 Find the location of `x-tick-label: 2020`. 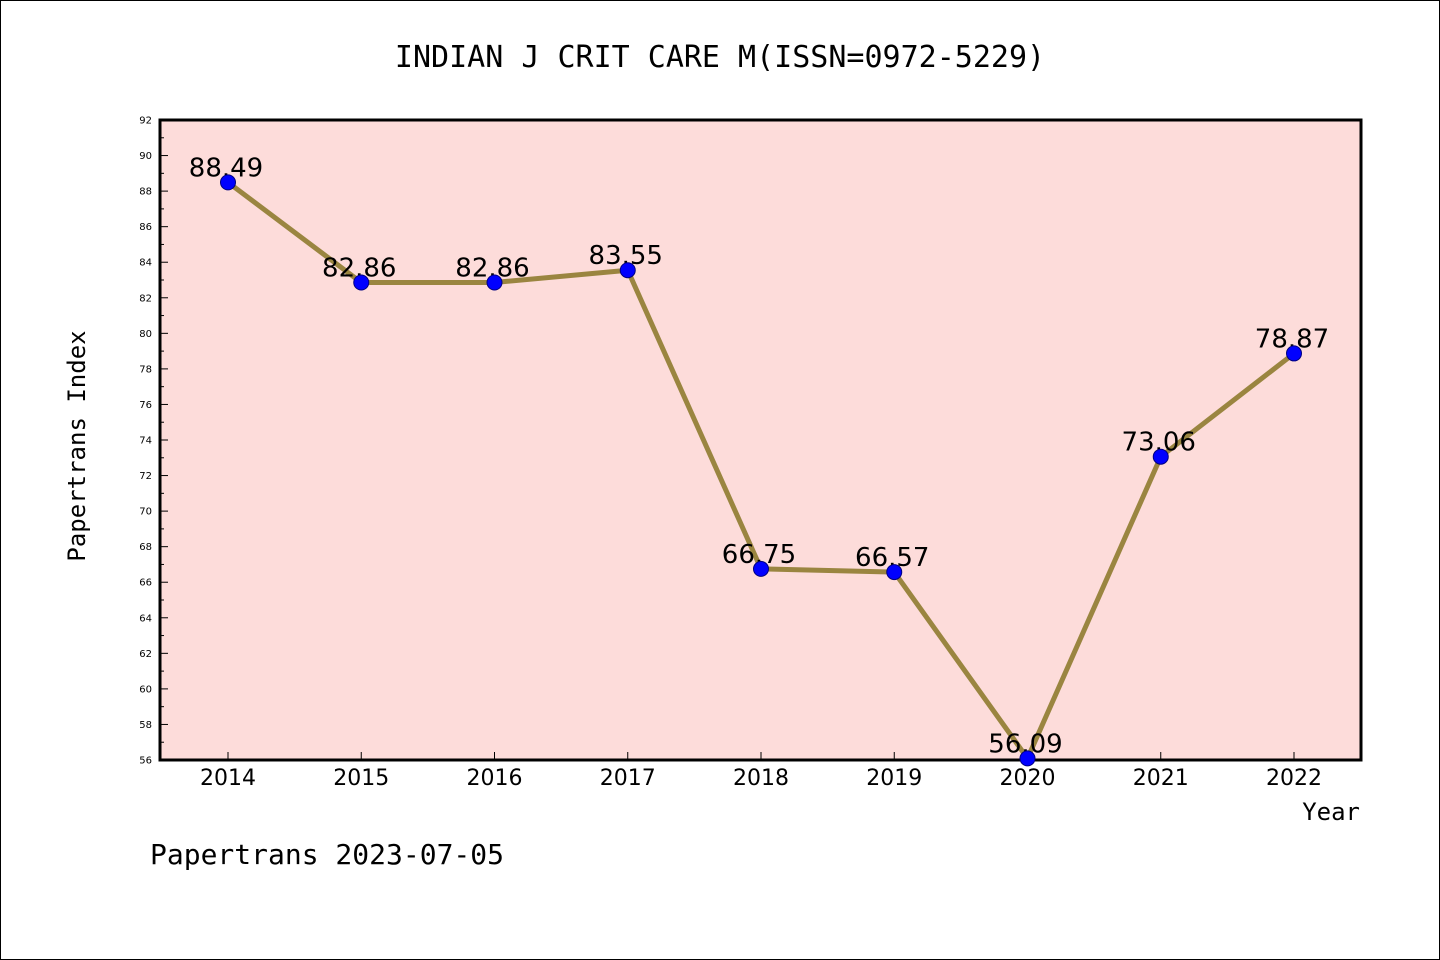

x-tick-label: 2020 is located at coordinates (1028, 778).